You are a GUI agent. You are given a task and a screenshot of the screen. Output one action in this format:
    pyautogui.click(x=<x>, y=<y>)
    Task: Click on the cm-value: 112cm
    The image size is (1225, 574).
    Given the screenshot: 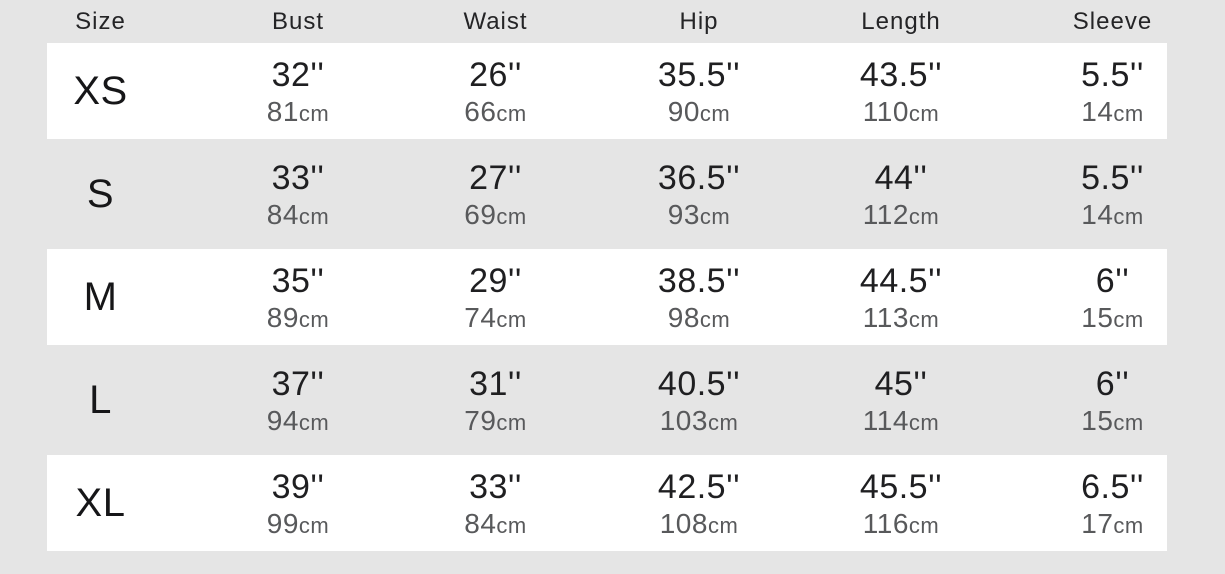 What is the action you would take?
    pyautogui.click(x=901, y=214)
    